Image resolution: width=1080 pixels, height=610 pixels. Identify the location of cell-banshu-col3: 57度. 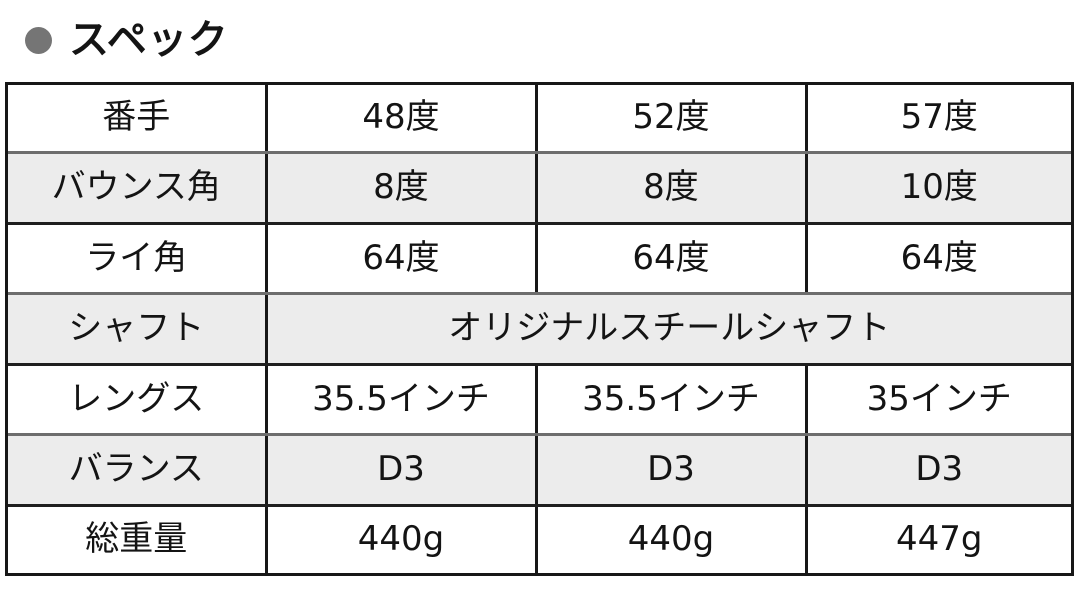
(937, 120).